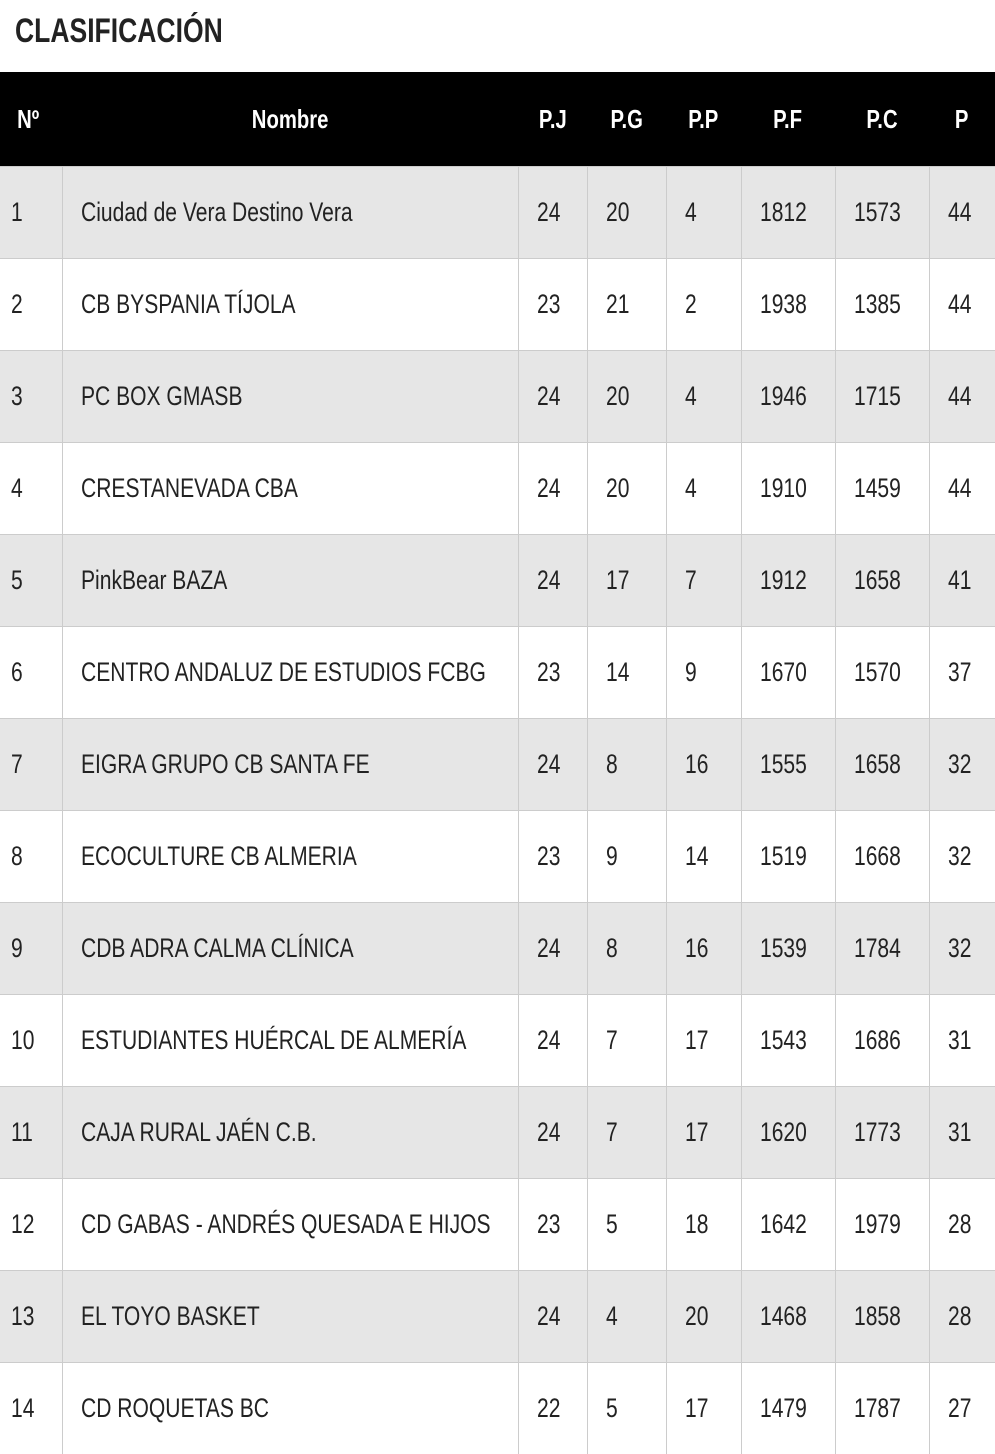 This screenshot has width=995, height=1454. Describe the element at coordinates (217, 212) in the screenshot. I see `table-cell-text: Ciudad de Vera Destino Vera` at that location.